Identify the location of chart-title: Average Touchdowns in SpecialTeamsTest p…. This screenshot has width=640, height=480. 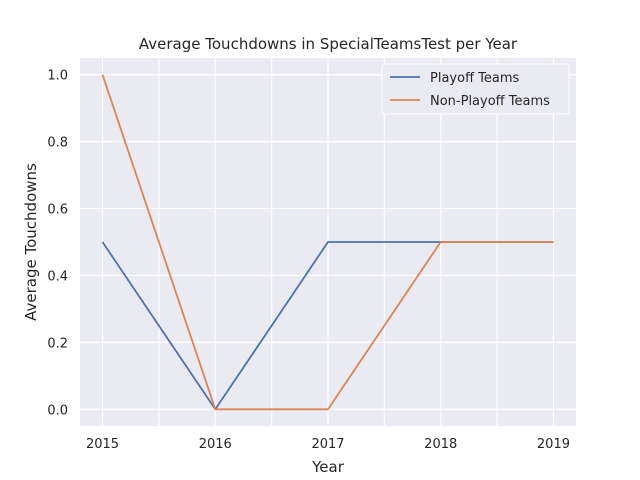
(328, 44).